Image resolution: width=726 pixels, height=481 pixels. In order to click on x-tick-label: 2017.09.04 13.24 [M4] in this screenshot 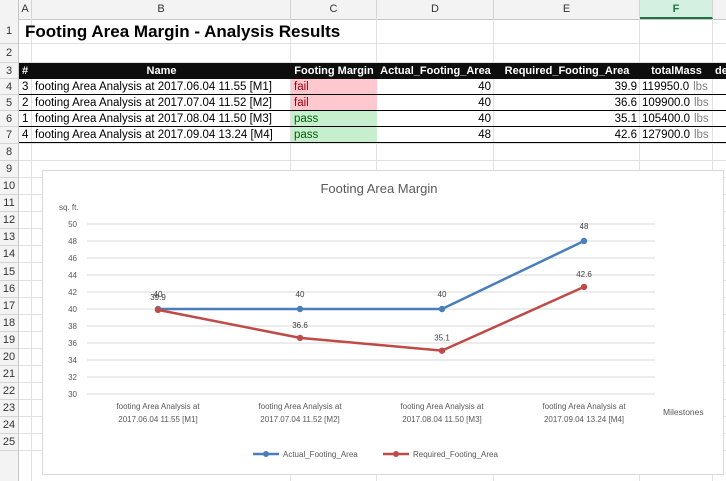, I will do `click(584, 419)`.